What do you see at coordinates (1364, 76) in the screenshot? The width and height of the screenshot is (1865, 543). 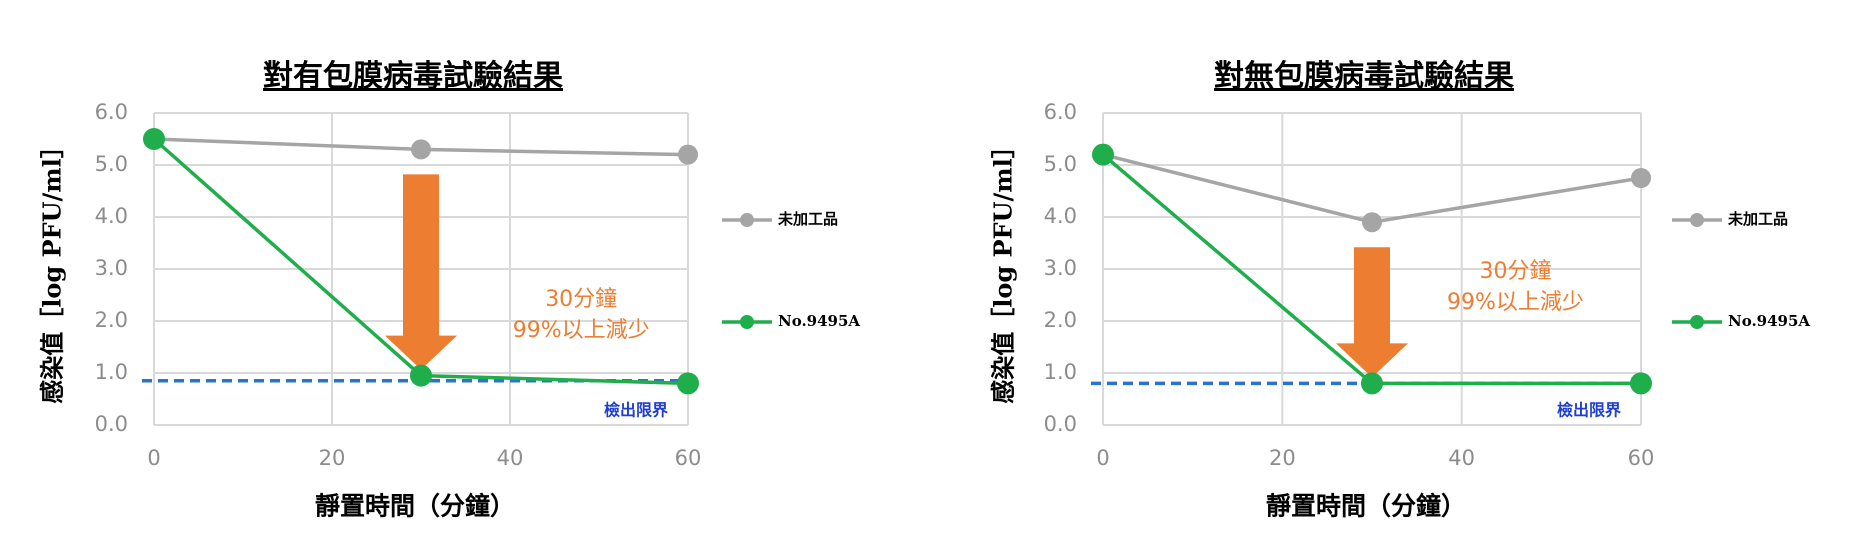 I see `chart-title: 對無包膜病毒試驗結果` at bounding box center [1364, 76].